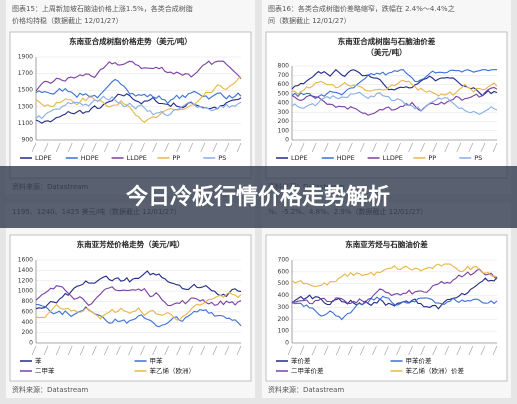 The height and width of the screenshot is (404, 517). Describe the element at coordinates (25, 73) in the screenshot. I see `y-tick-label: 1700` at that location.